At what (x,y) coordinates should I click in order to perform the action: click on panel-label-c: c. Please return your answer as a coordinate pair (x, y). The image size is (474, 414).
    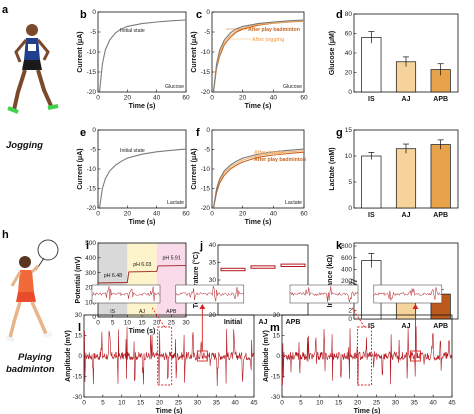
    Looking at the image, I should click on (199, 15).